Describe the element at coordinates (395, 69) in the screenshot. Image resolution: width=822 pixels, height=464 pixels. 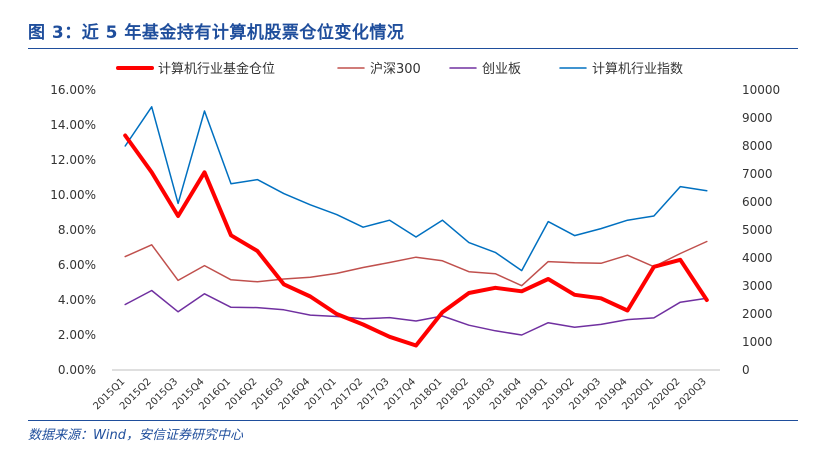
I see `legend-label: 沪深300` at that location.